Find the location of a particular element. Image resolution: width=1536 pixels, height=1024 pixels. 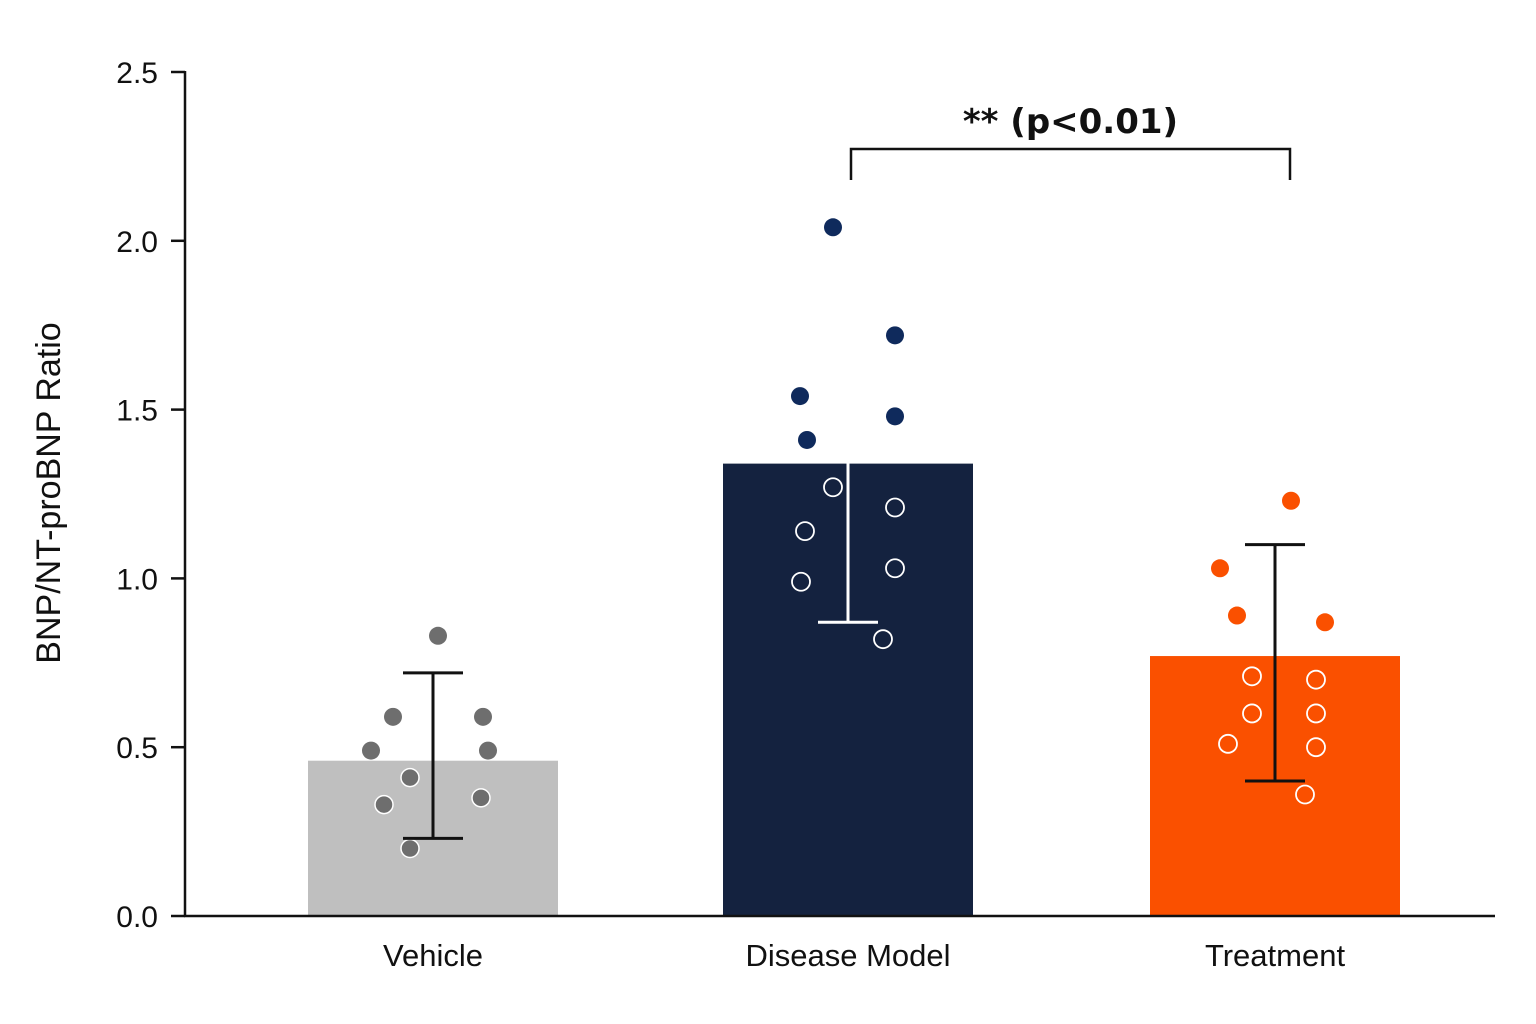

significance-annotation: ** (p<0.01) is located at coordinates (1070, 141).